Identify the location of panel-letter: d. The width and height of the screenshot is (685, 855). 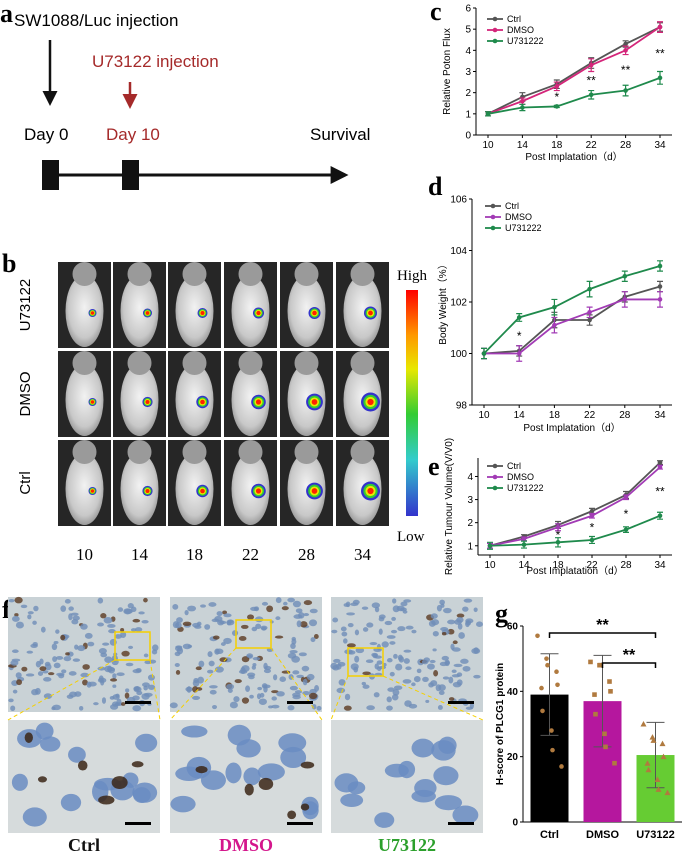
(435, 186).